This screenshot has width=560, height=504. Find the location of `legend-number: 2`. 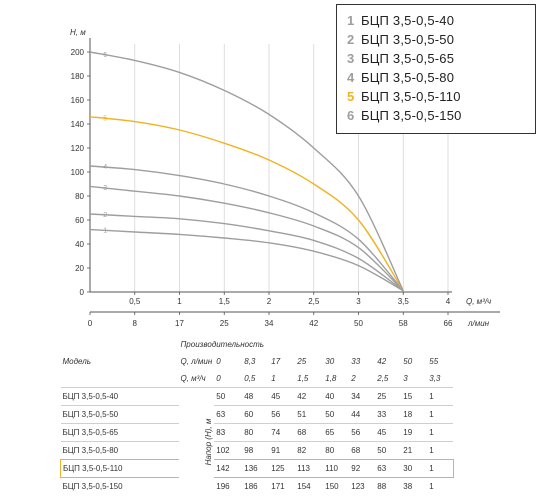

legend-number: 2 is located at coordinates (351, 39).